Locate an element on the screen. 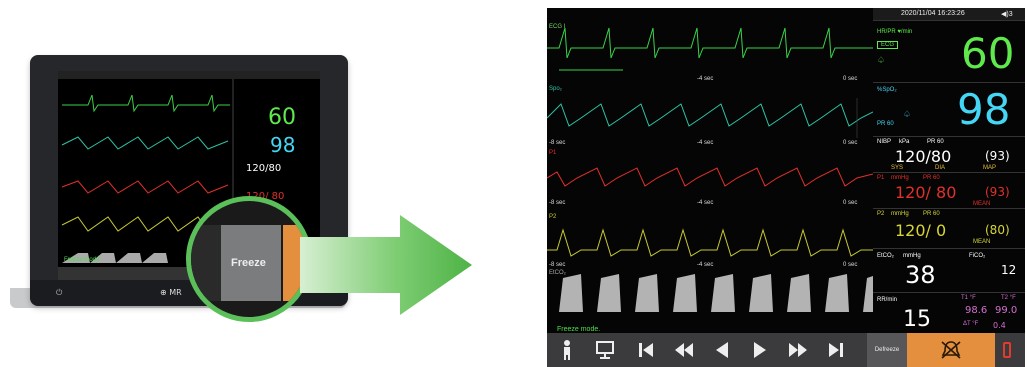 This screenshot has height=367, width=1027. mini-nibp-value: 120/80 is located at coordinates (264, 168).